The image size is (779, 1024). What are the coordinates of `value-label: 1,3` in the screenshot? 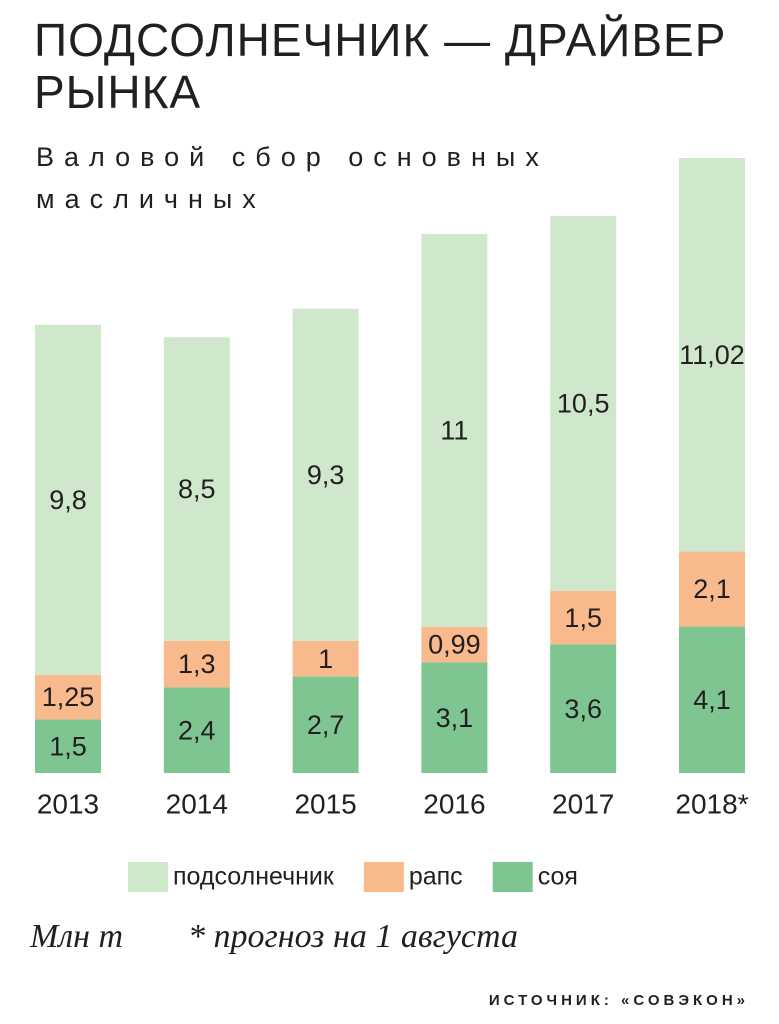 It's located at (197, 664).